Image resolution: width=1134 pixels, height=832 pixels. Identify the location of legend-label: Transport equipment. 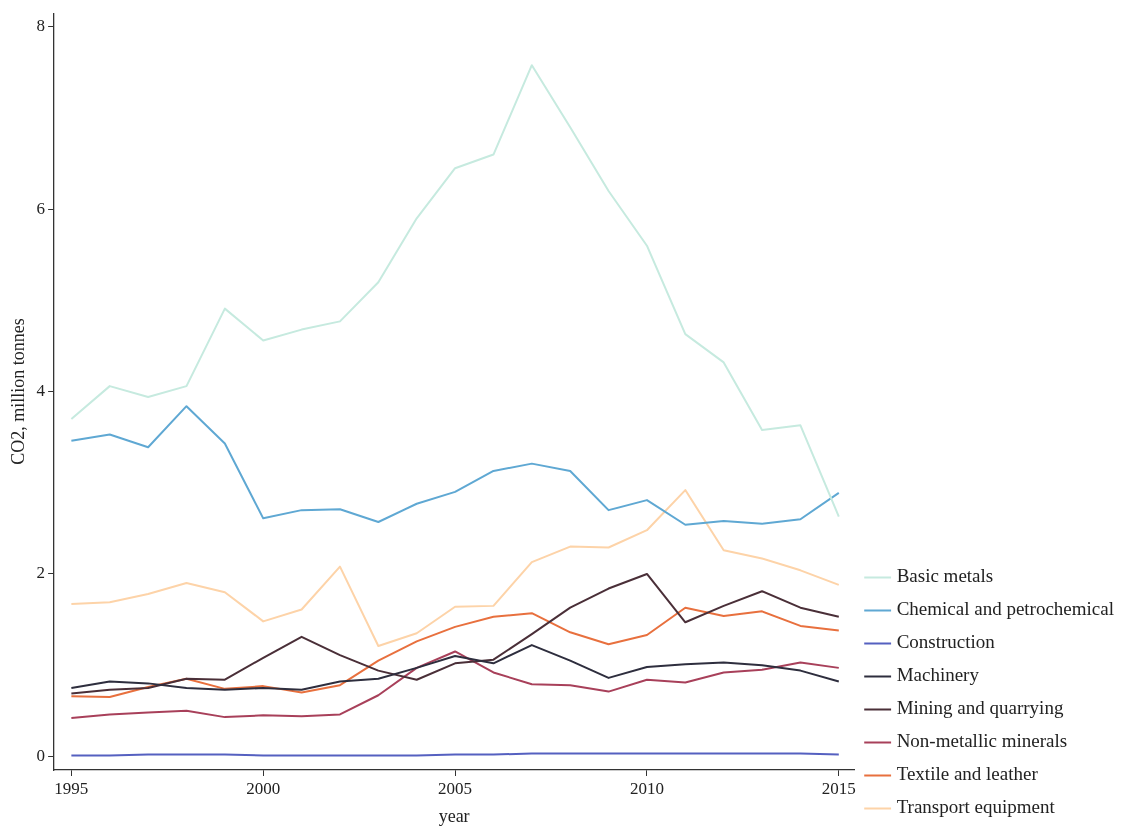
(976, 807).